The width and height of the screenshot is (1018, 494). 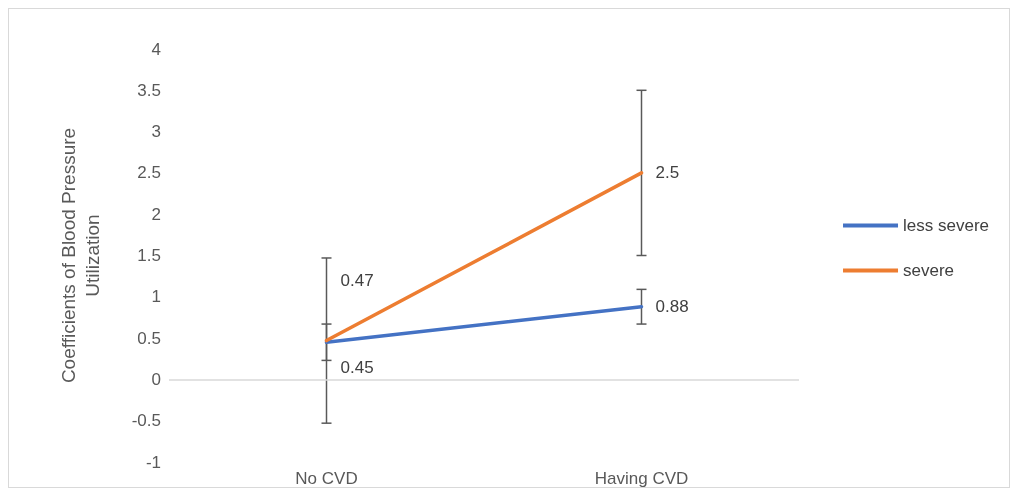 What do you see at coordinates (149, 90) in the screenshot?
I see `y-tick-label: 3.5` at bounding box center [149, 90].